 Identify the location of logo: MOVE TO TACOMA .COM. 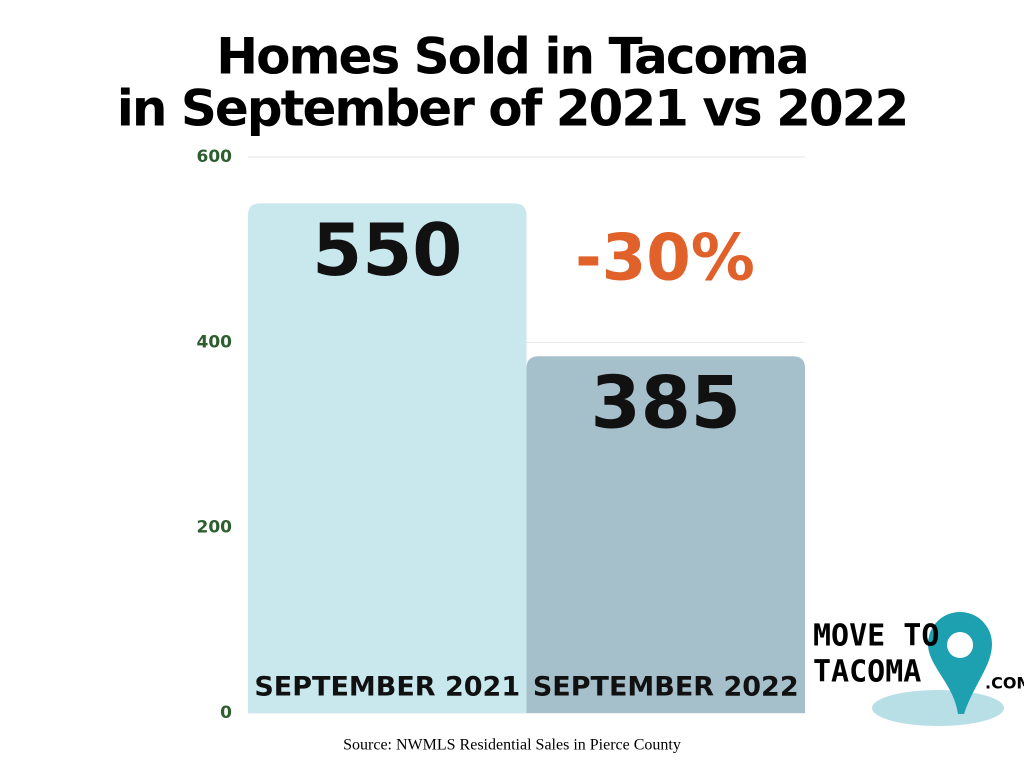
(918, 669).